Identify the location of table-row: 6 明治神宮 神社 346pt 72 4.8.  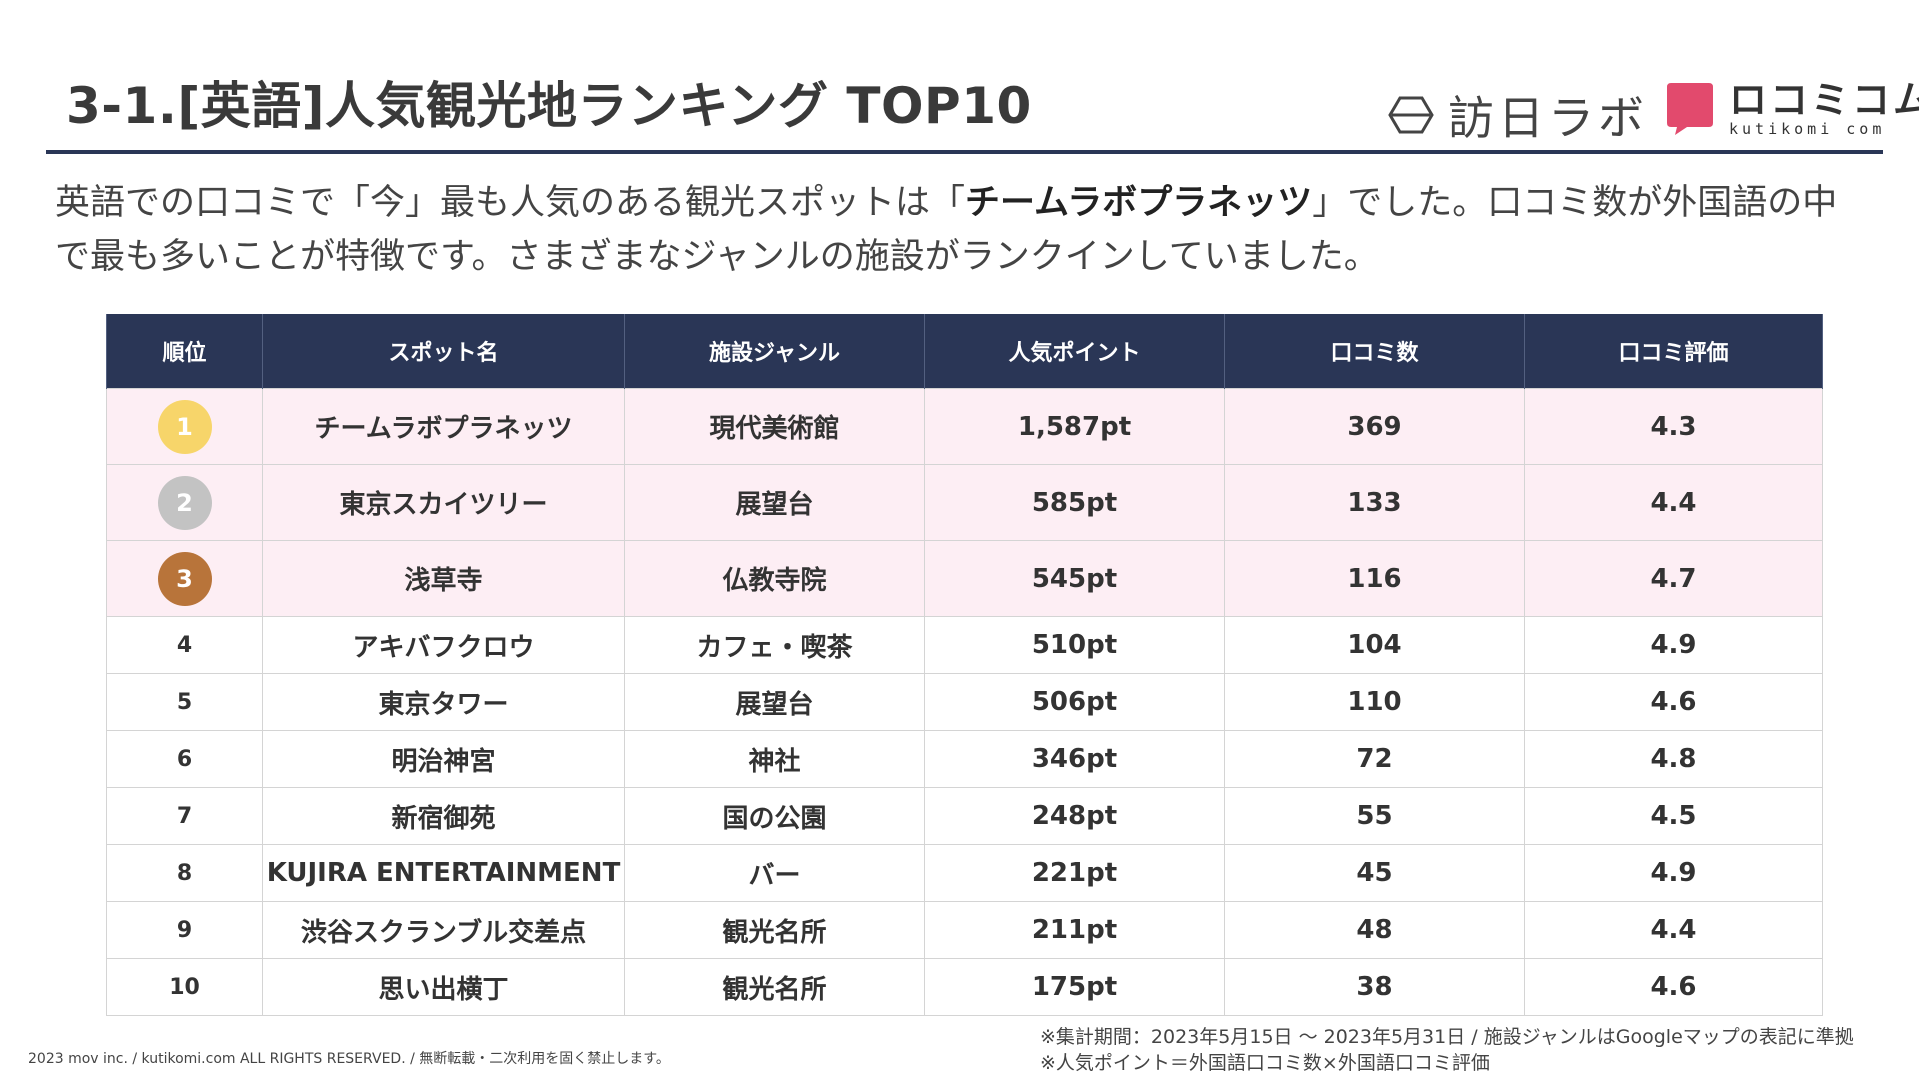
(964, 759).